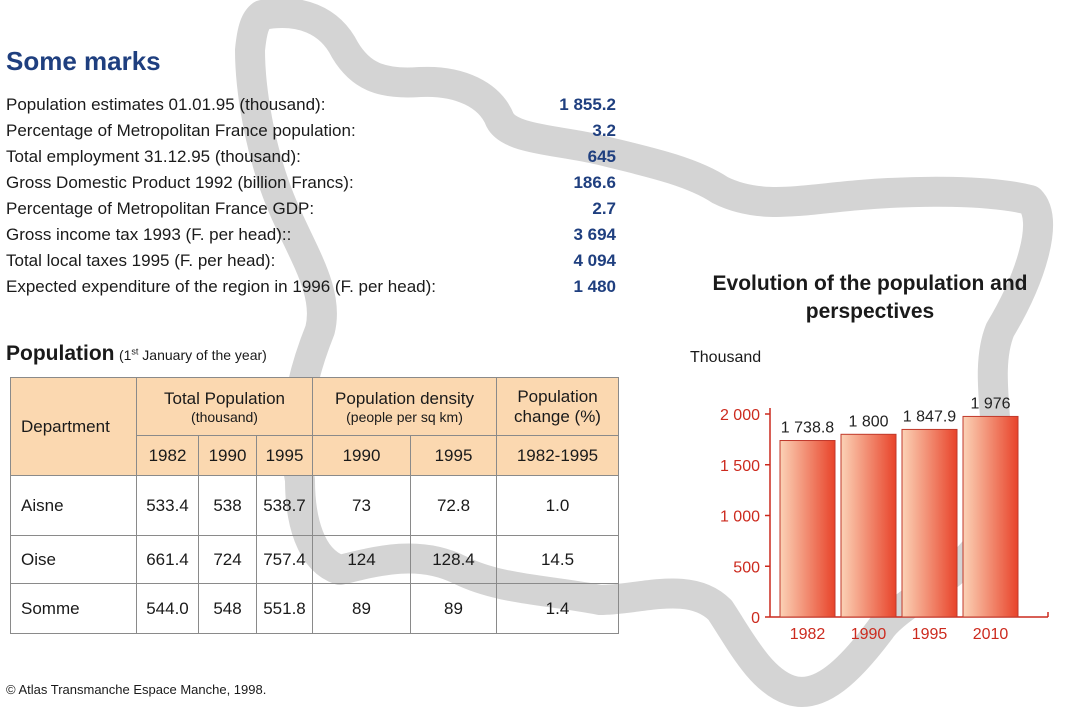  Describe the element at coordinates (73, 559) in the screenshot. I see `department-name: Oise` at that location.